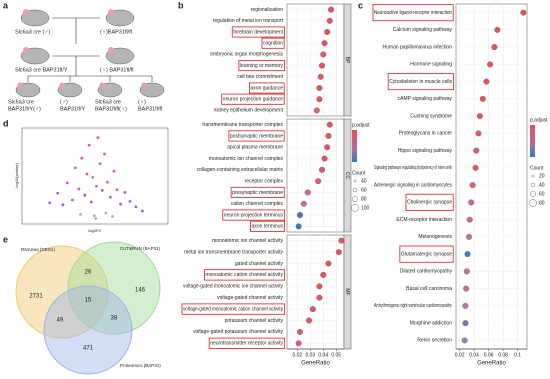 Image resolution: width=550 pixels, height=379 pixels. I want to click on category-label: embryonic organ morphogenesis, so click(246, 55).